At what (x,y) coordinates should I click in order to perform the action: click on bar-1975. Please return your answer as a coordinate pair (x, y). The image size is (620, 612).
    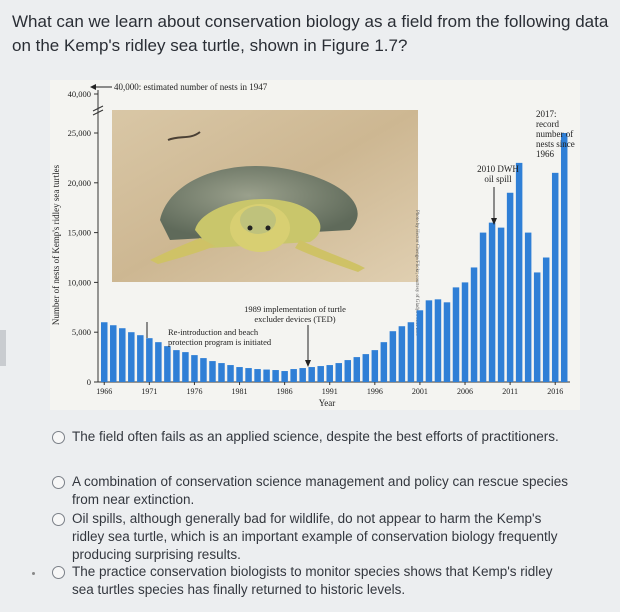
    Looking at the image, I should click on (185, 367).